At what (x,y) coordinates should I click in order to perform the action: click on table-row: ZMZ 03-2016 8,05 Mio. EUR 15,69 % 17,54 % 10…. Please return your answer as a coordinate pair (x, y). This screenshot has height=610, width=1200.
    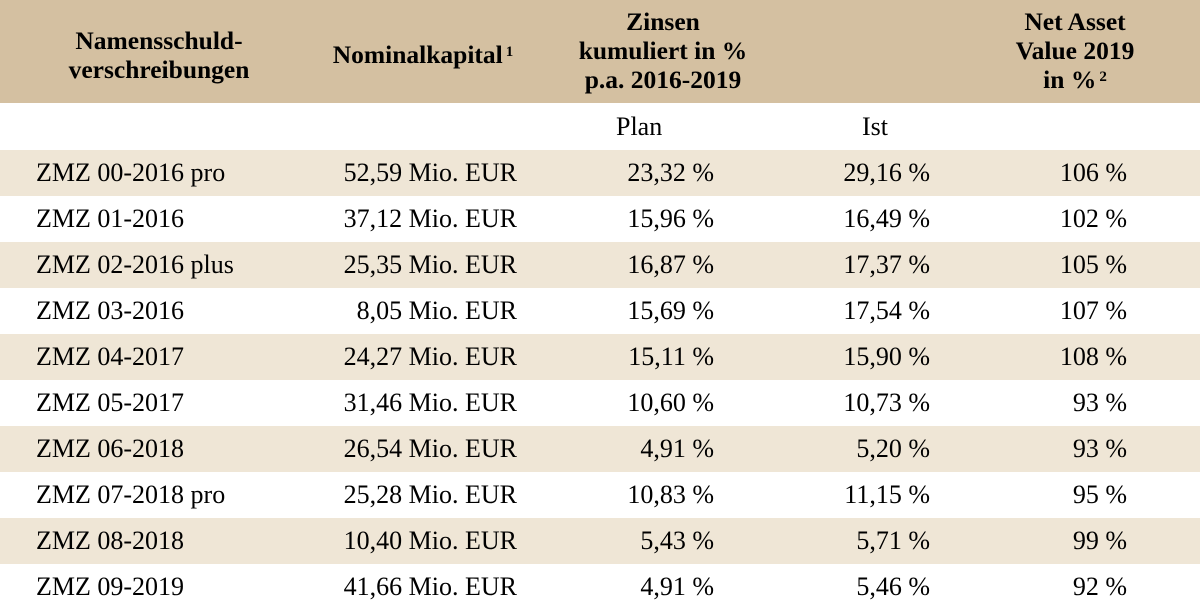
    Looking at the image, I should click on (600, 311).